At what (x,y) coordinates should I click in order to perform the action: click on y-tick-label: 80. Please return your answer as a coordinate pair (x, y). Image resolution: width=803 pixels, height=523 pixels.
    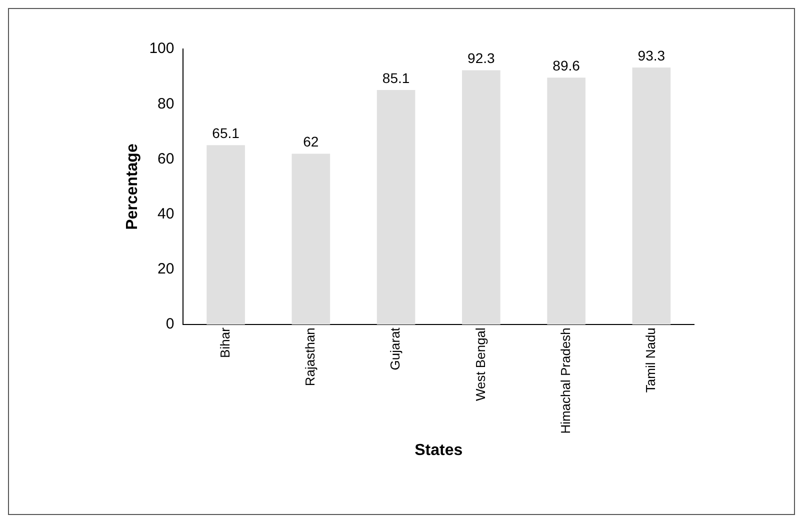
    Looking at the image, I should click on (166, 103).